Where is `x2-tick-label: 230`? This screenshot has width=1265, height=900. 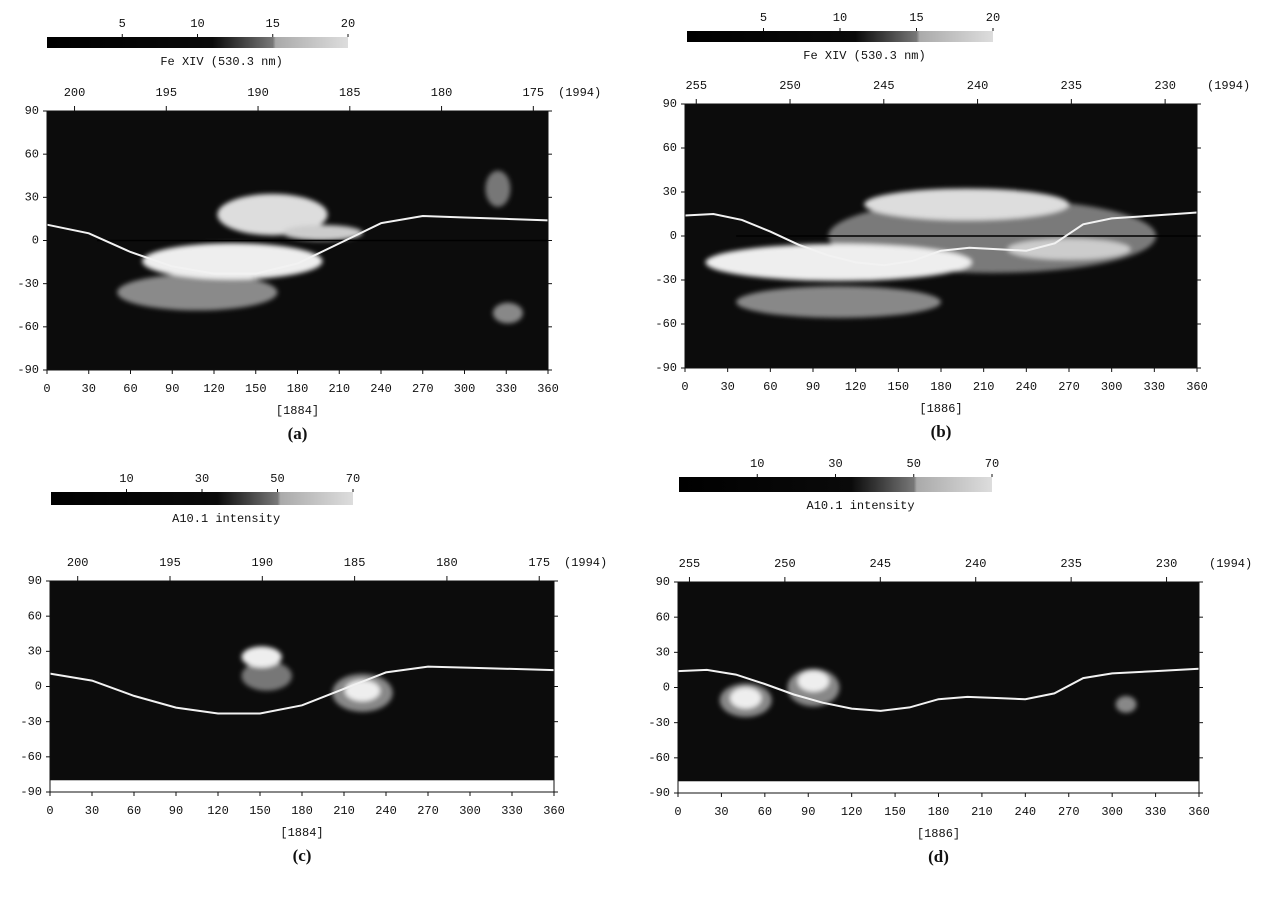
x2-tick-label: 230 is located at coordinates (1165, 86).